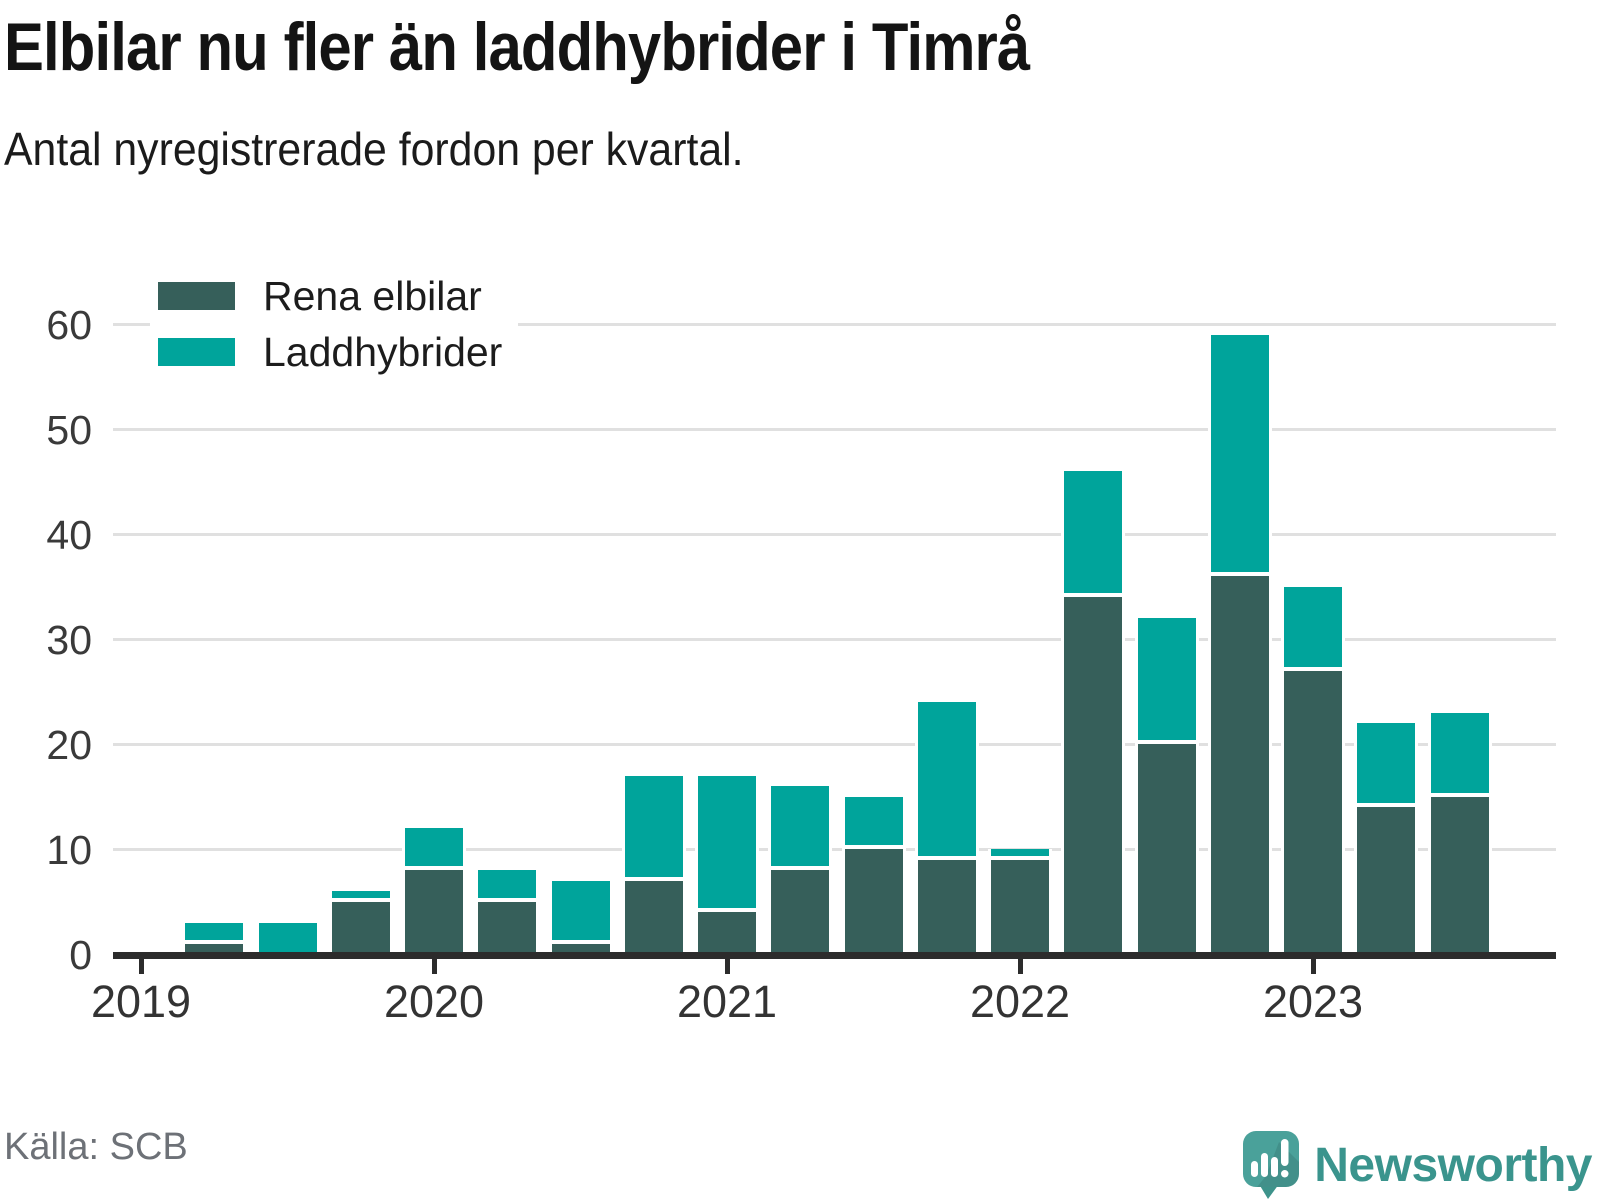 This screenshot has width=1600, height=1200. What do you see at coordinates (96, 1147) in the screenshot?
I see `source-label: Källa: SCB` at bounding box center [96, 1147].